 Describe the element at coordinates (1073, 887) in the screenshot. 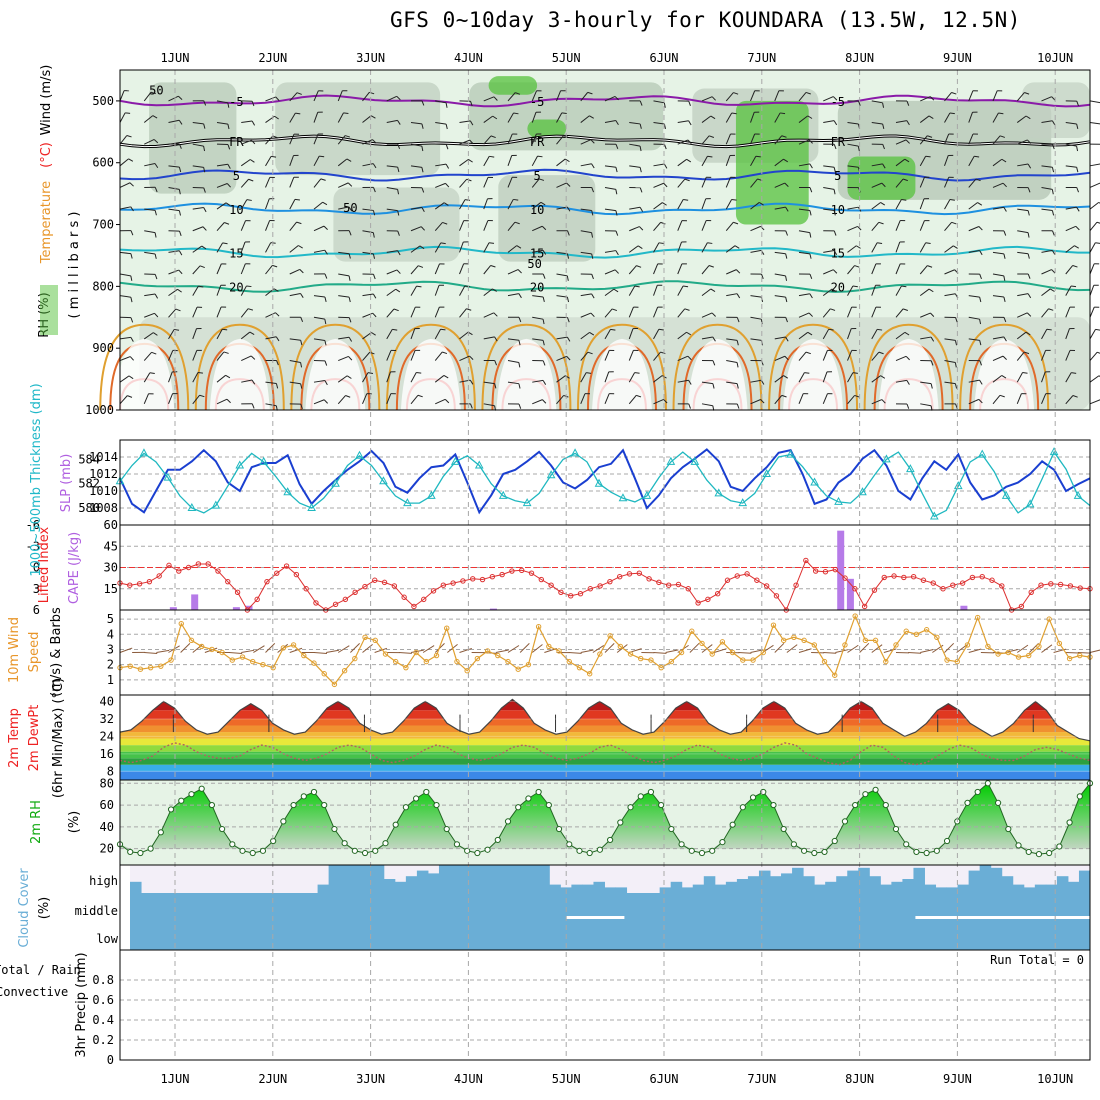

I see `cloud-high-bar` at that location.